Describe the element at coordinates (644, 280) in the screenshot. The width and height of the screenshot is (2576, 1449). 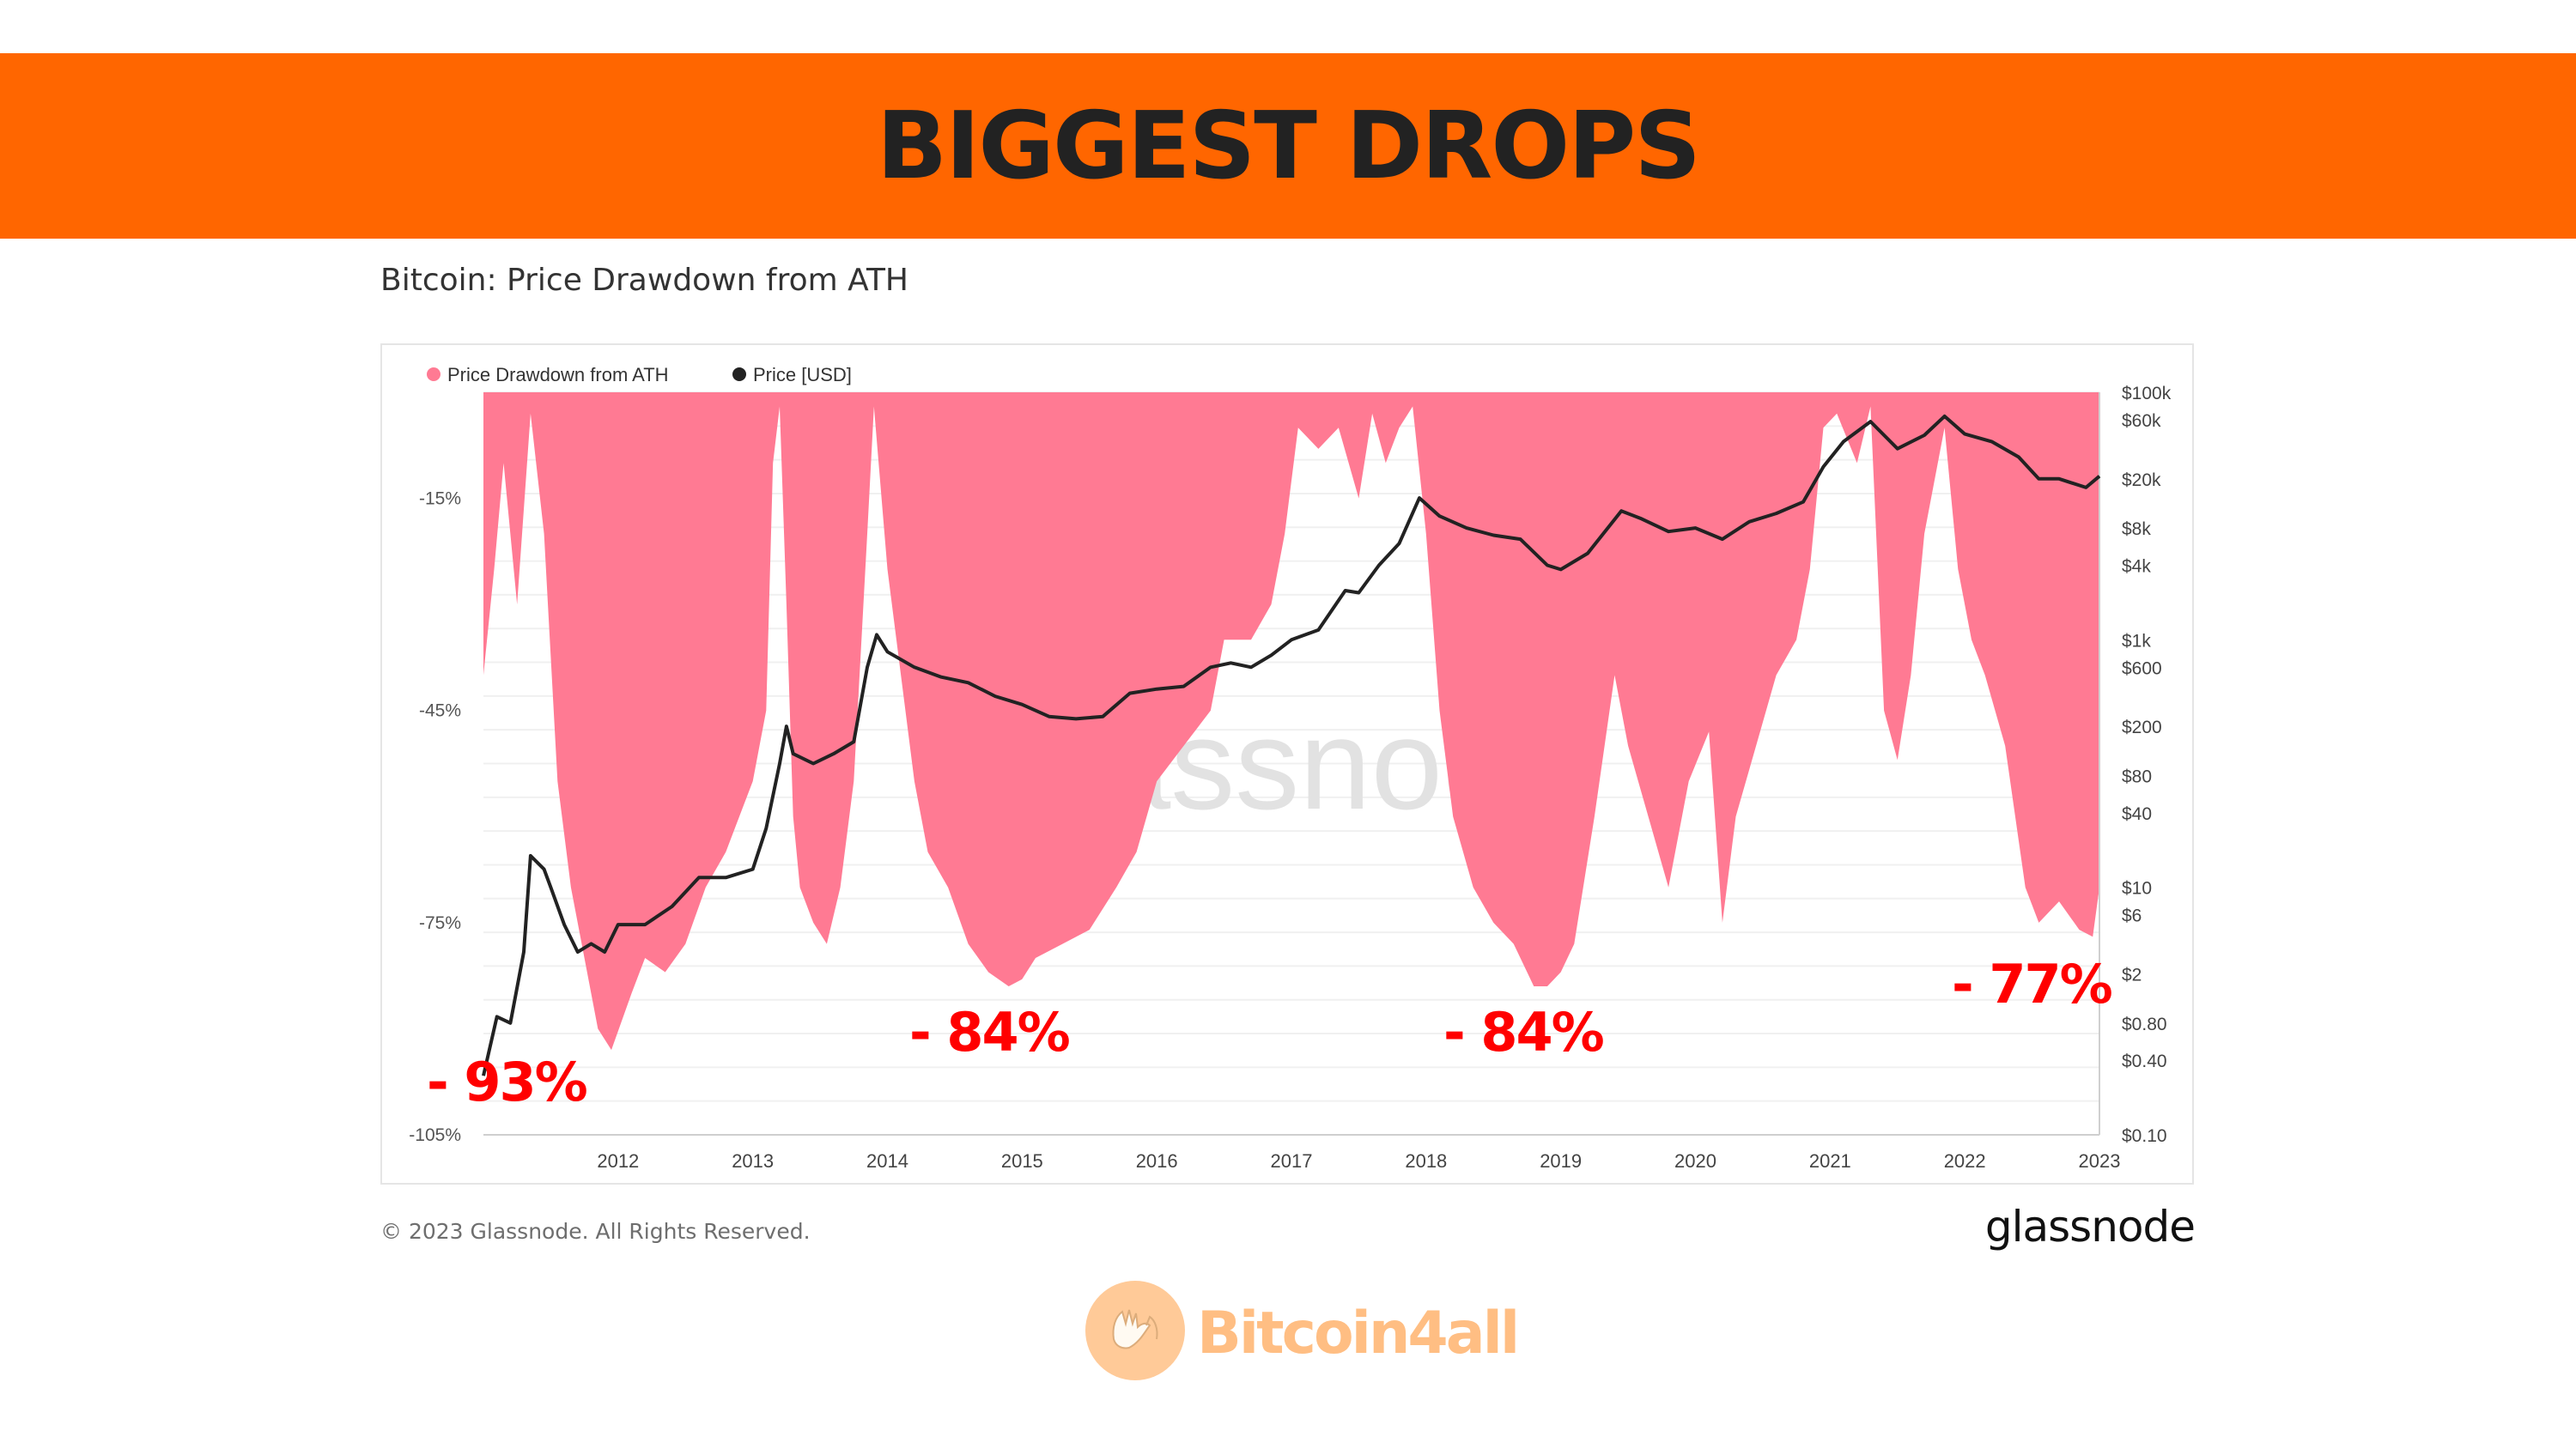
I see `chart-subtitle: Bitcoin: Price Drawdown from ATH` at that location.